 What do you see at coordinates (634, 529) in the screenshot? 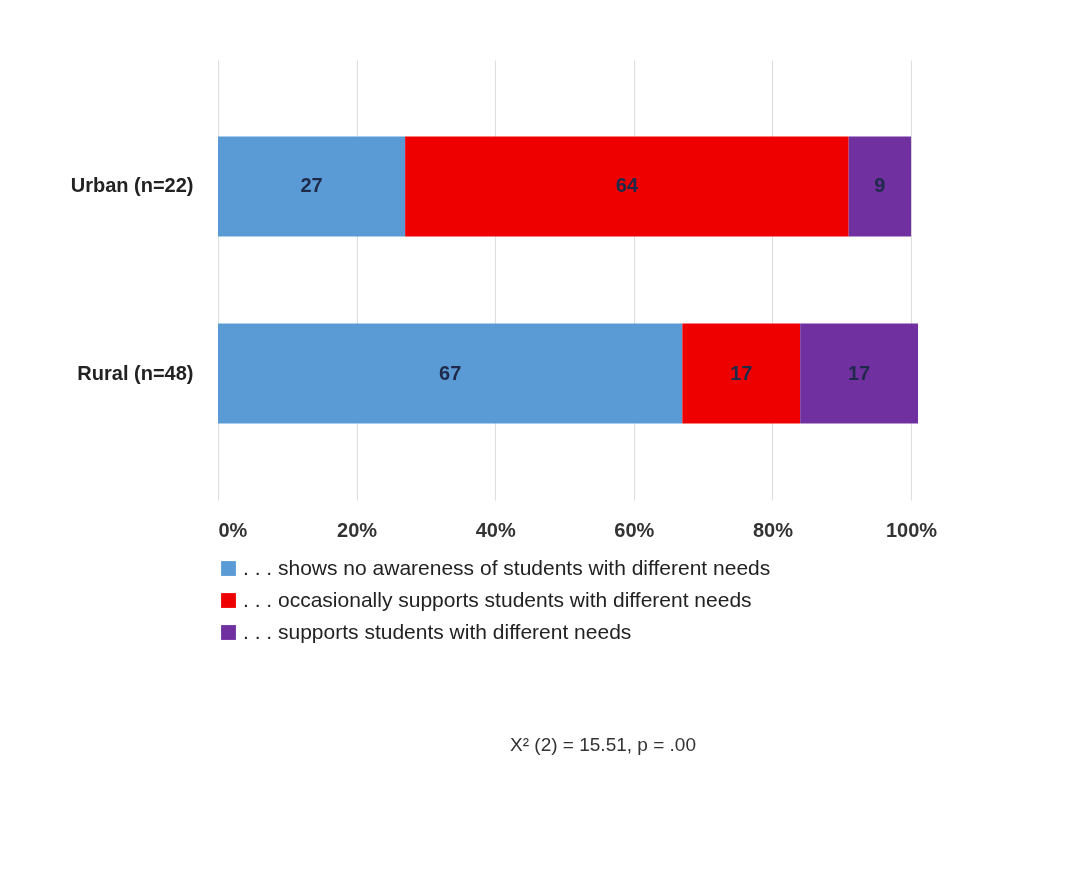
I see `x-tick-label: 60%` at bounding box center [634, 529].